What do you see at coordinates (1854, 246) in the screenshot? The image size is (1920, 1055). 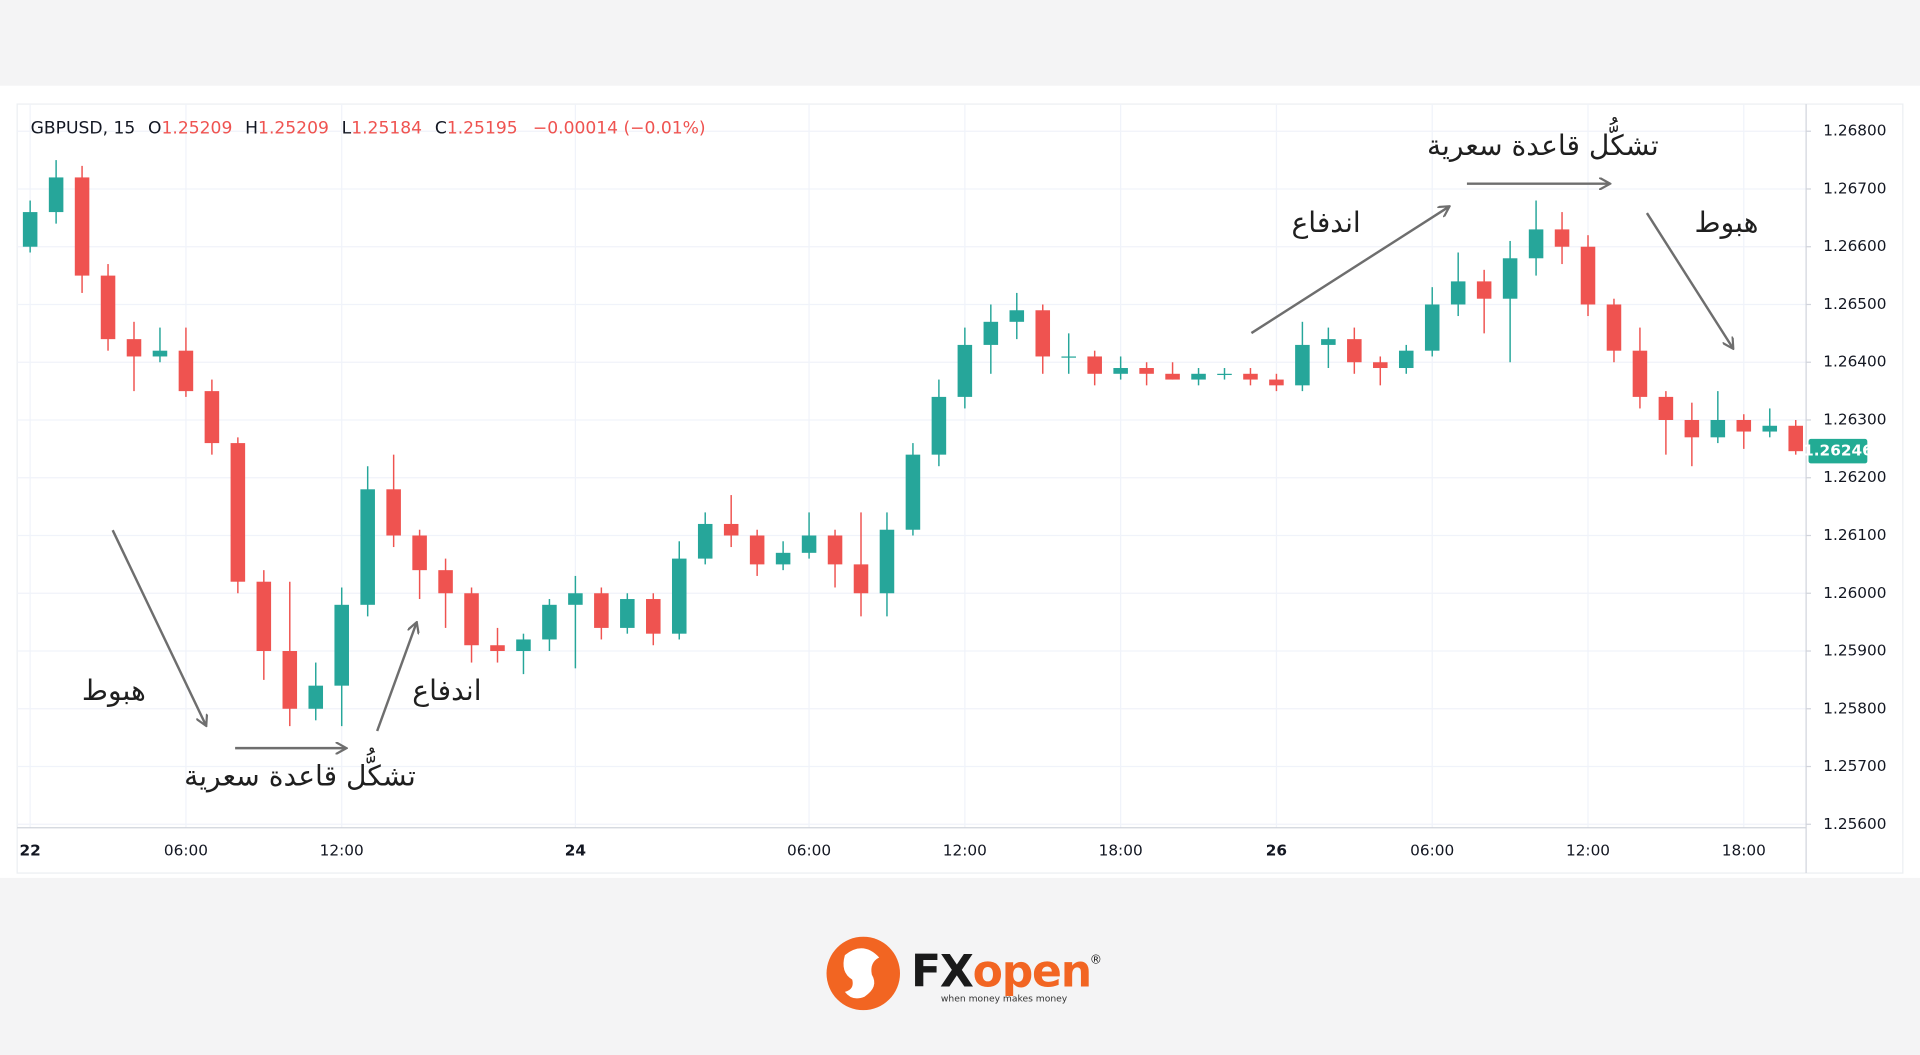 I see `y-tick-label: 1.26600` at bounding box center [1854, 246].